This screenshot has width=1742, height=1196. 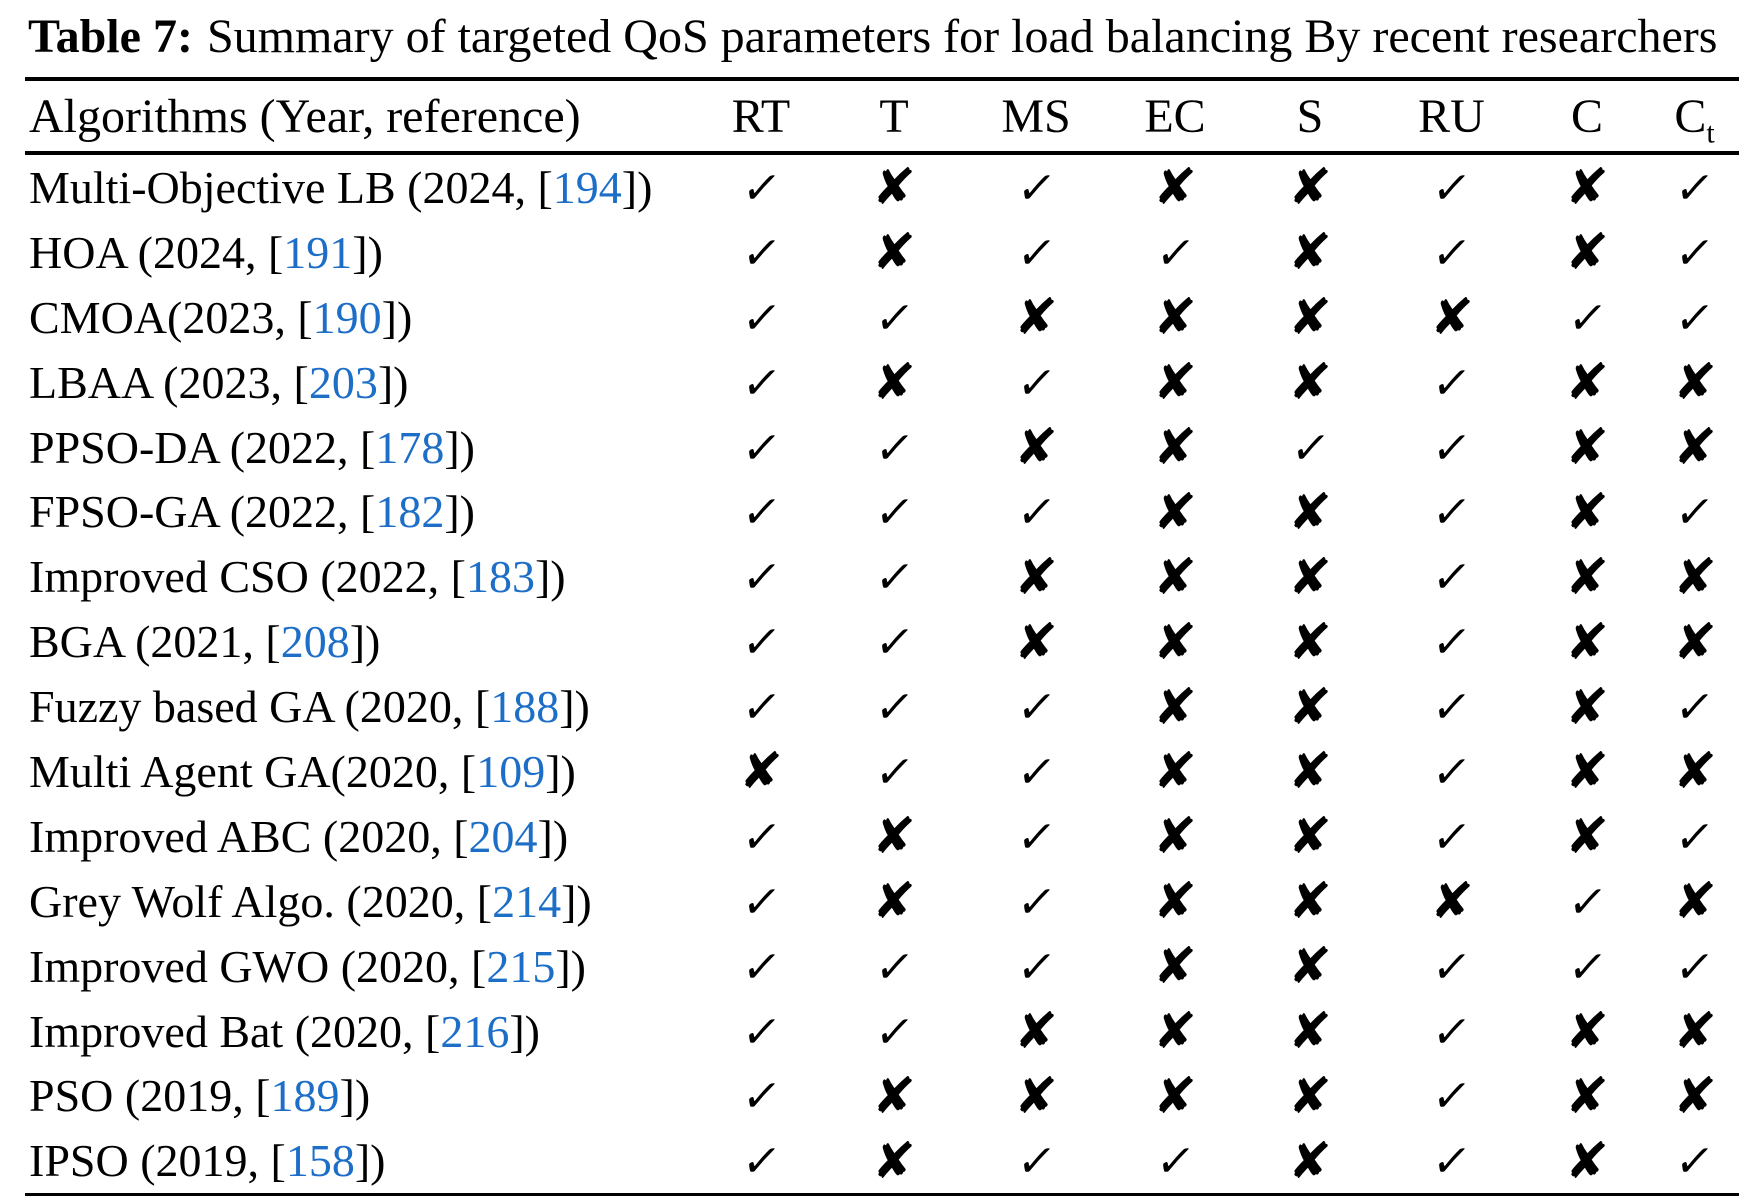 I want to click on table-row: Improved GWO (2020, [215]) ✓ ✓ ✓ ✘ ✘ ✓ ✓ ✓, so click(x=882, y=966).